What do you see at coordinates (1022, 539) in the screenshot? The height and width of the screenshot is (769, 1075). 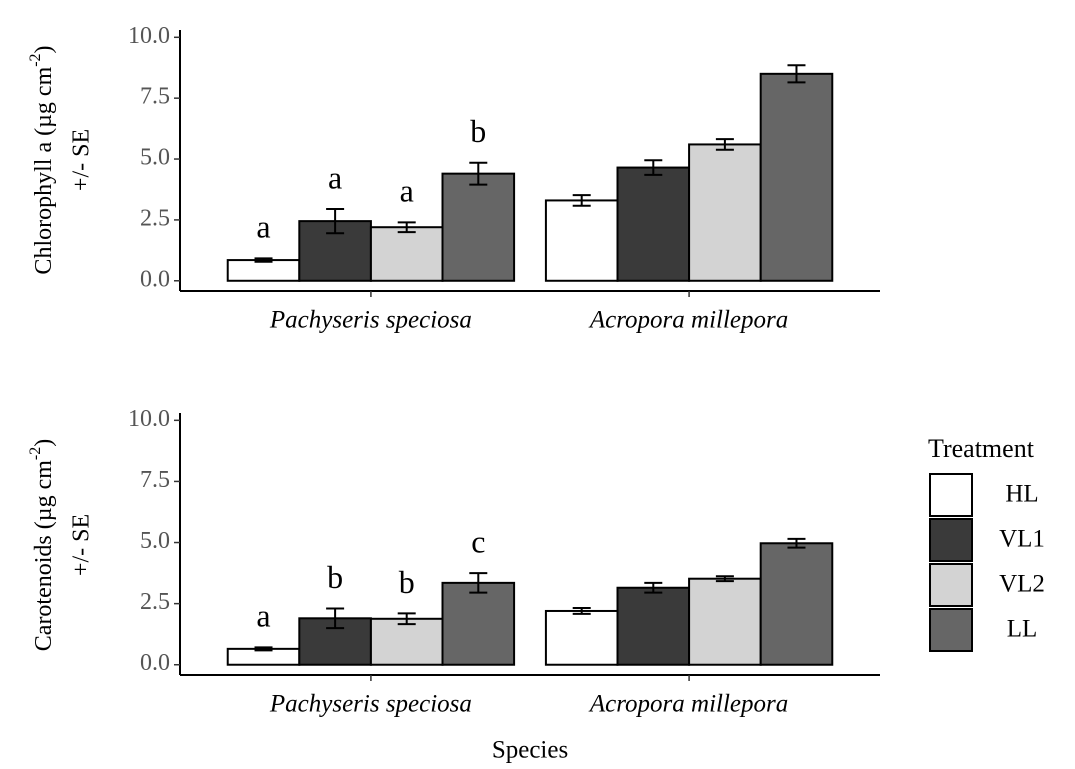 I see `legend-label: VL1` at bounding box center [1022, 539].